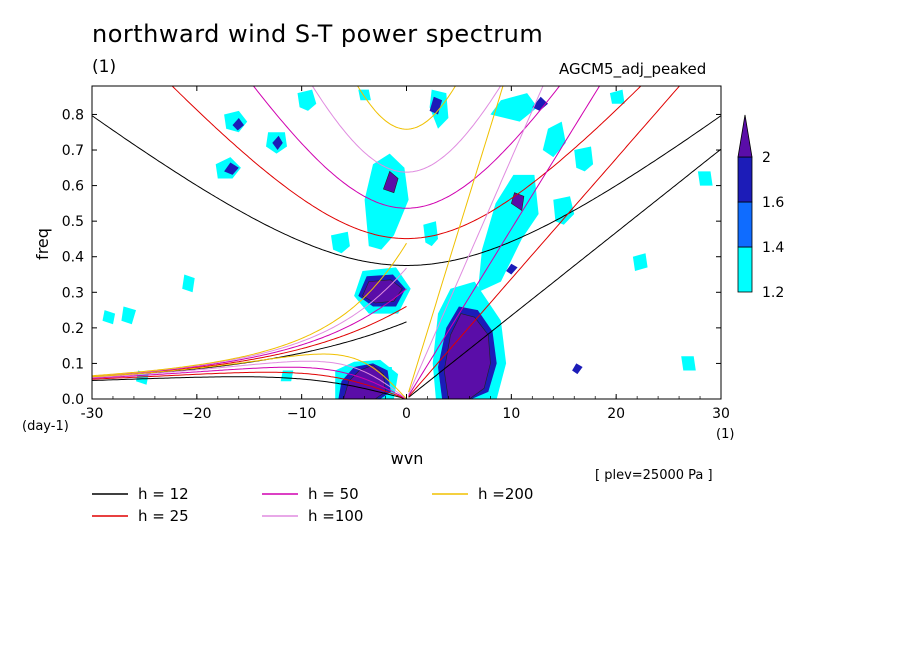  What do you see at coordinates (73, 115) in the screenshot?
I see `y-tick-label: 0.8` at bounding box center [73, 115].